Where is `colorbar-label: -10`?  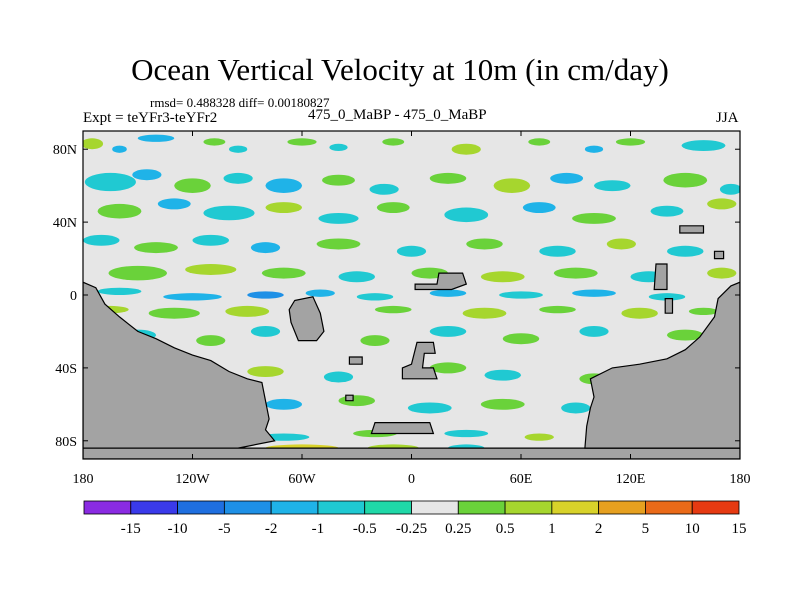
colorbar-label: -10 is located at coordinates (178, 529).